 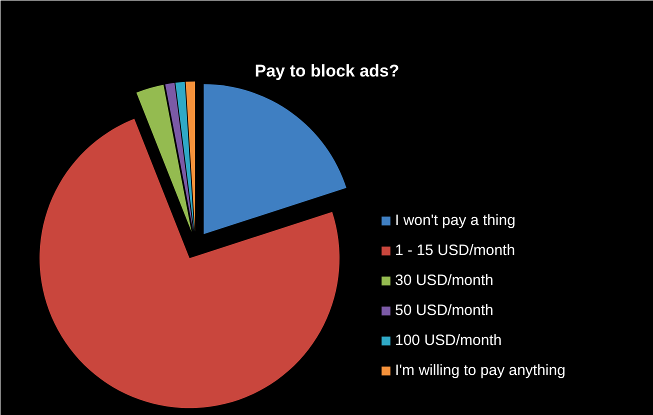 I want to click on legend-label: 30 USD/month, so click(x=444, y=280).